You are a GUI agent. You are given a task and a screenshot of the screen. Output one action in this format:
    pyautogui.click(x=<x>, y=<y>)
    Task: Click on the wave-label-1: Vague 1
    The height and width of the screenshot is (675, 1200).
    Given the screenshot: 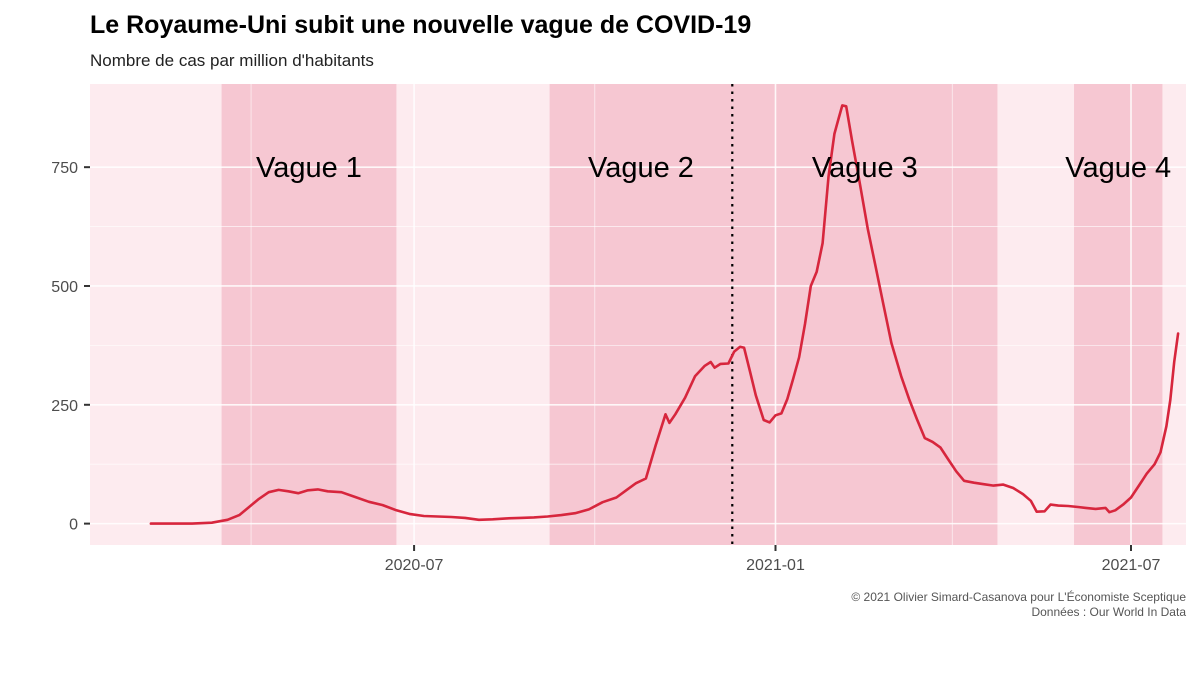 What is the action you would take?
    pyautogui.click(x=309, y=168)
    